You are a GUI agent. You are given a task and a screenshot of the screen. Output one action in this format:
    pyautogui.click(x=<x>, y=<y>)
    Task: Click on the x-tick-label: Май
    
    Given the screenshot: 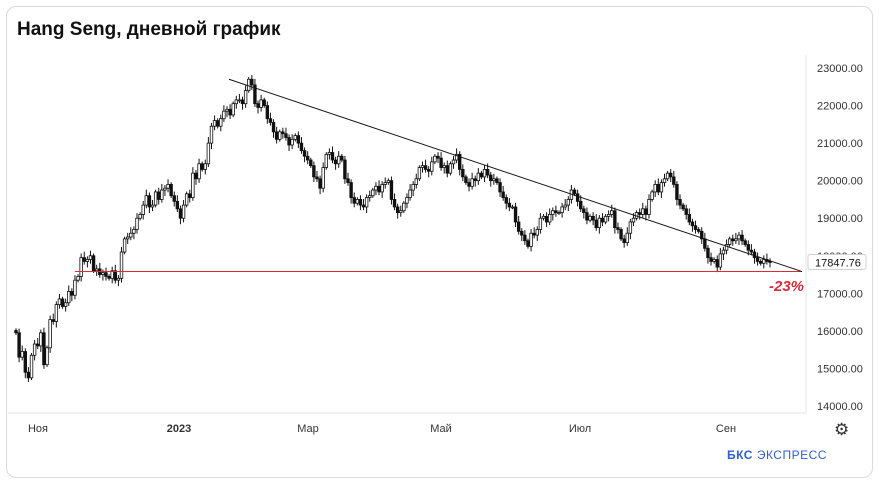 What is the action you would take?
    pyautogui.click(x=441, y=429)
    